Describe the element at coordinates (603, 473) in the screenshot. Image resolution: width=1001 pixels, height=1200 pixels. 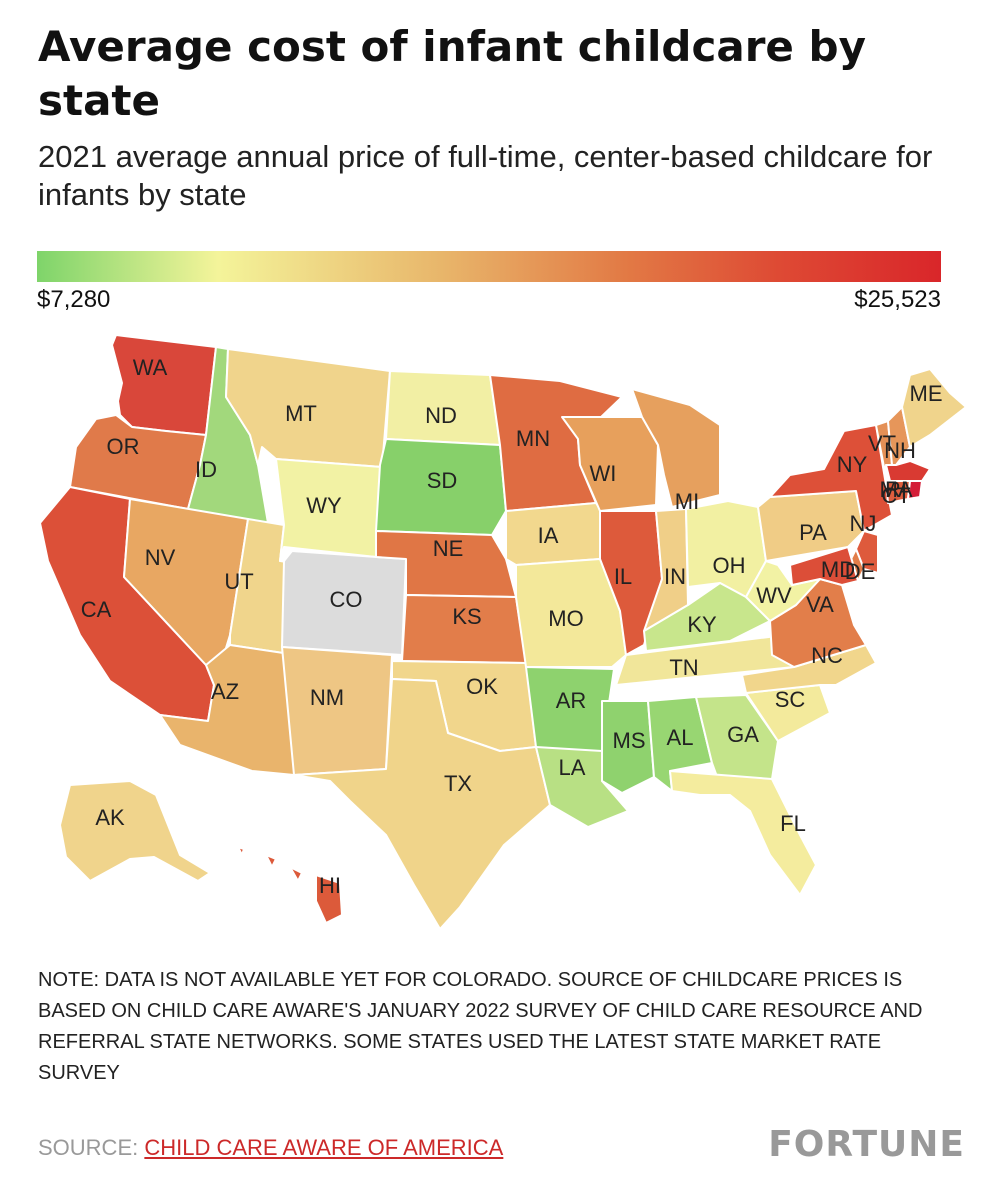
I see `state-label-wi: WI` at that location.